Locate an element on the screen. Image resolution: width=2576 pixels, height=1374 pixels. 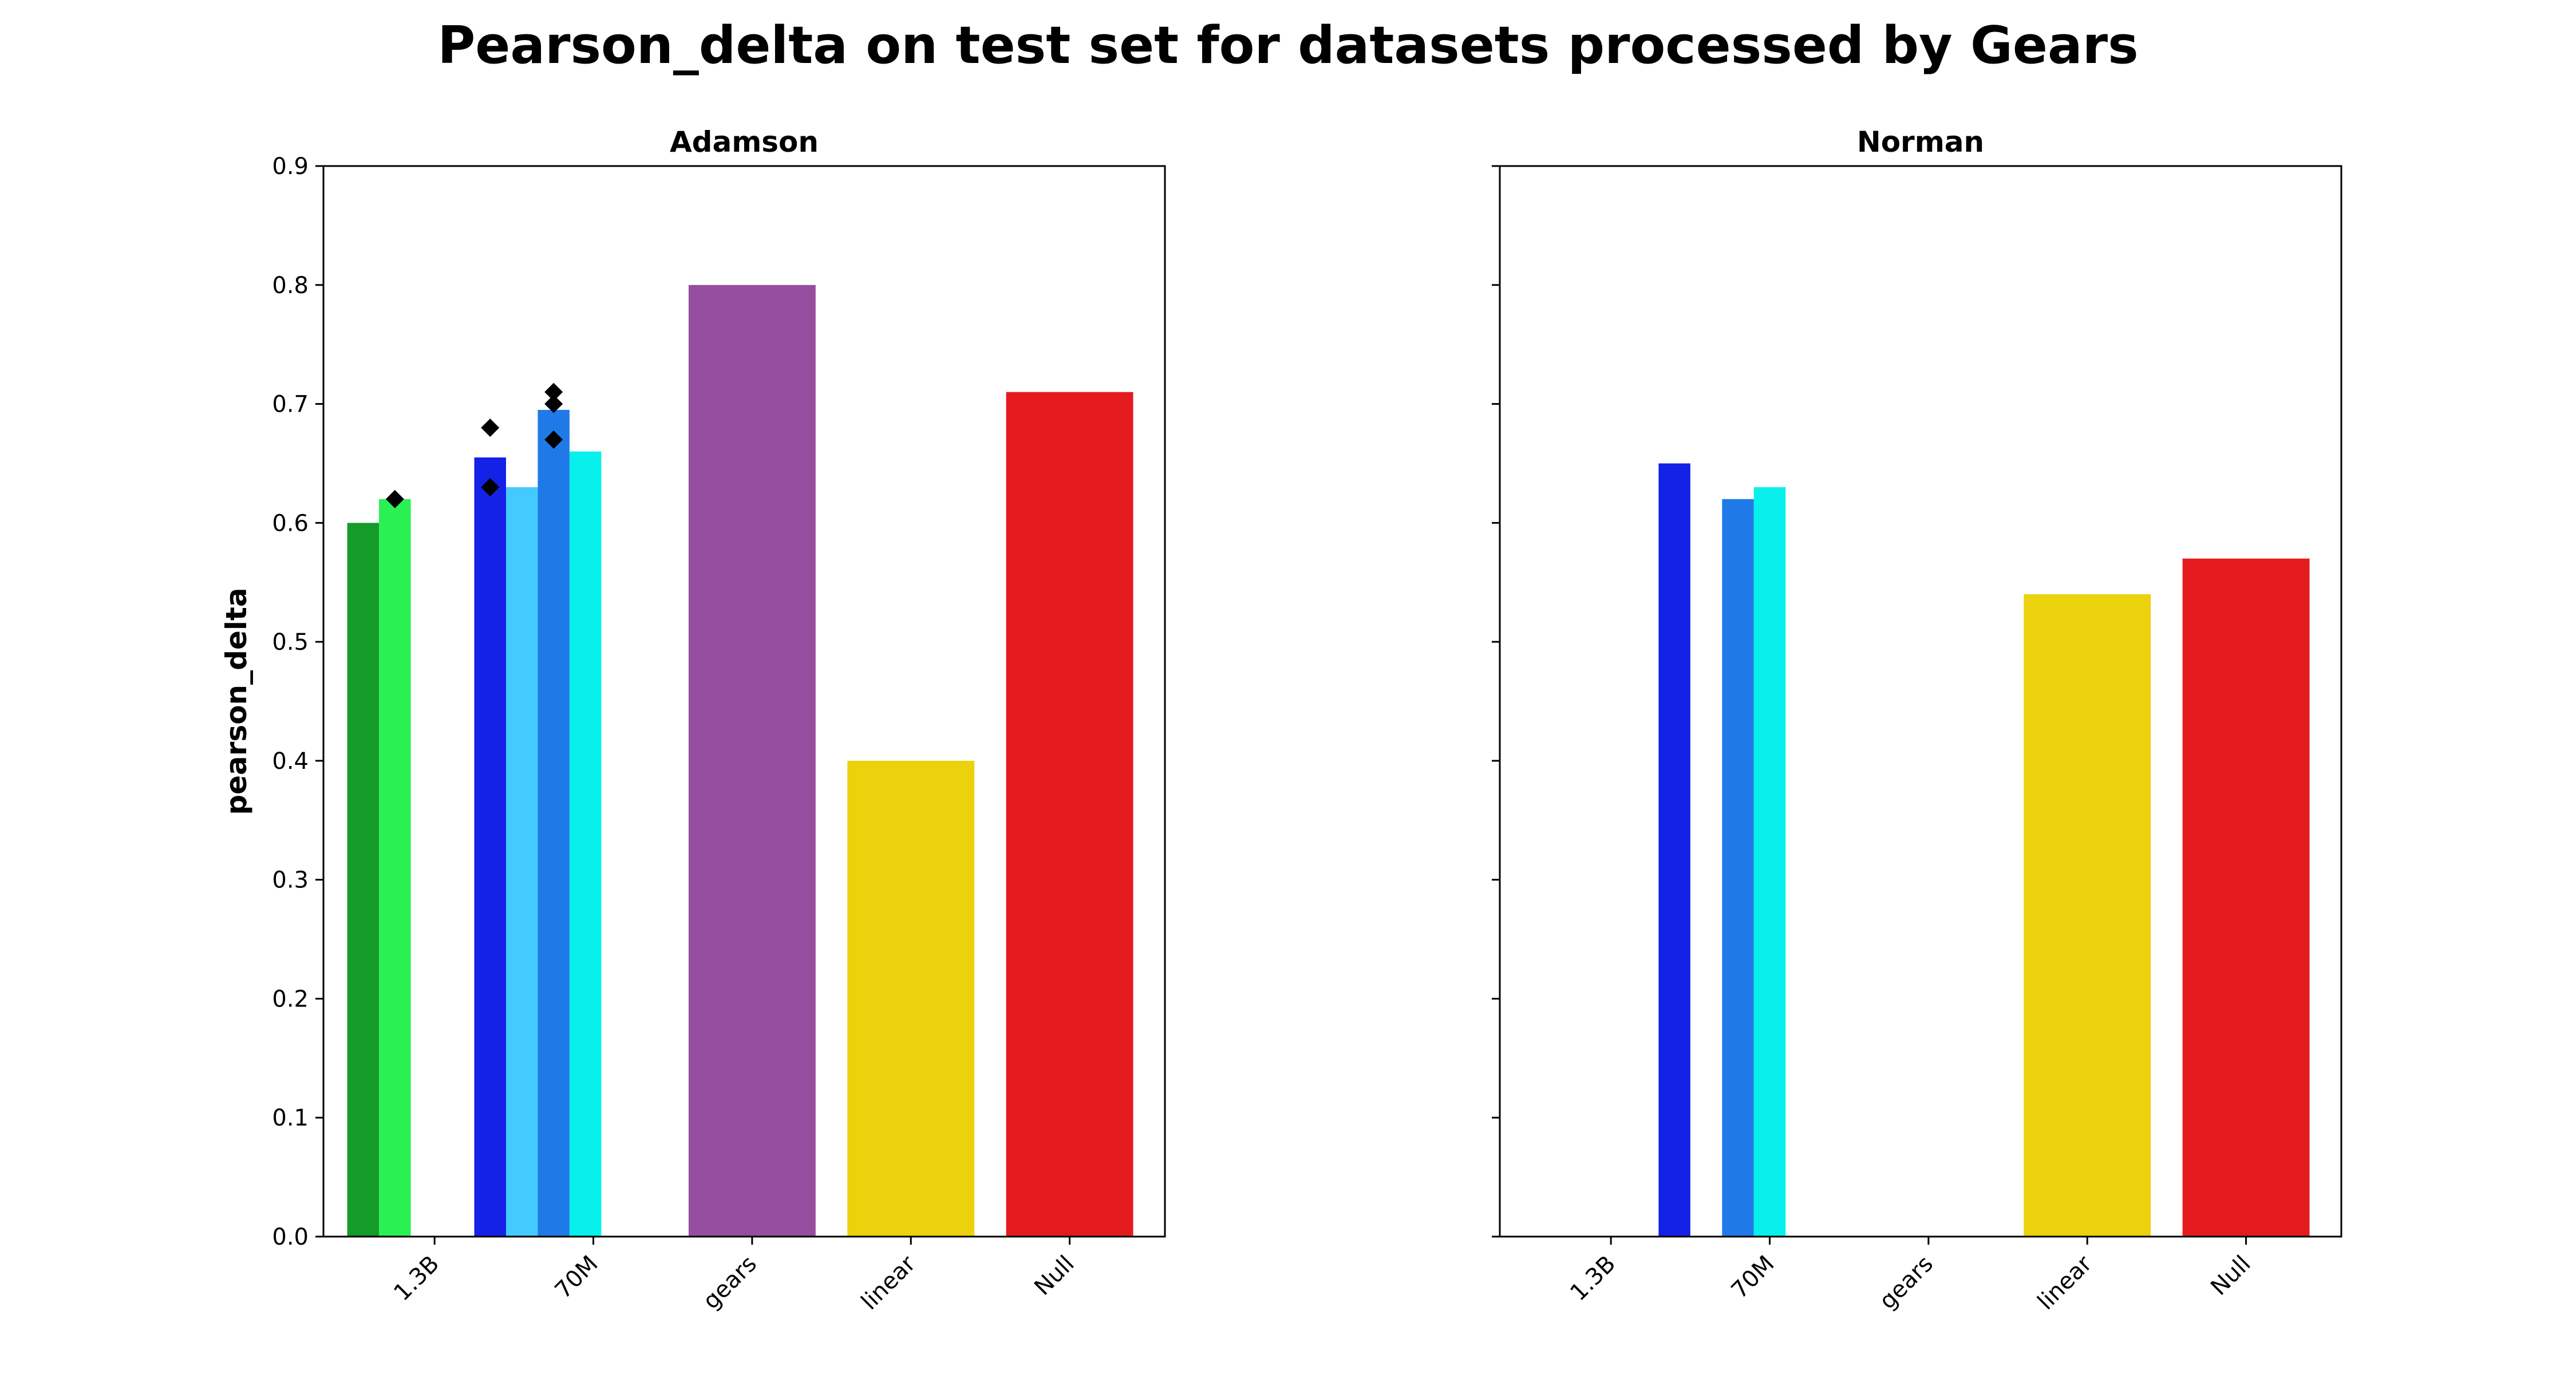
subplot-title: Norman is located at coordinates (1920, 142).